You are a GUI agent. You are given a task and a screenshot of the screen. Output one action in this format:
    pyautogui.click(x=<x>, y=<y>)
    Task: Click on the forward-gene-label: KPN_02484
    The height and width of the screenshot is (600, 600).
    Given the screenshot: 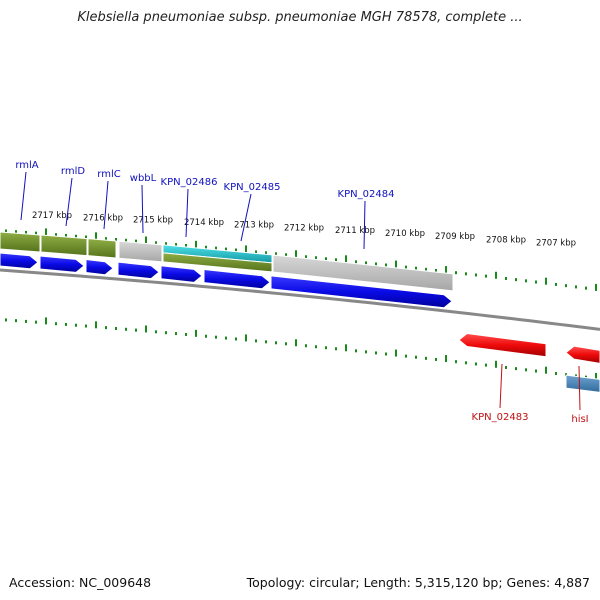 What is the action you would take?
    pyautogui.click(x=366, y=194)
    